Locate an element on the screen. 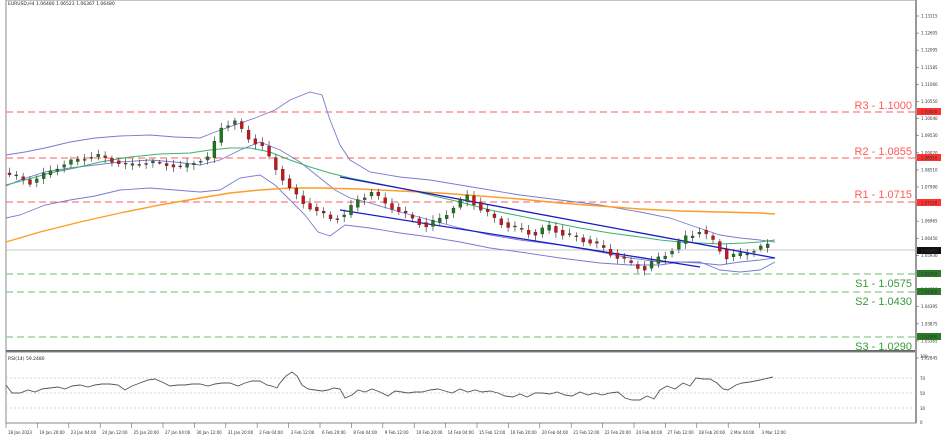 The width and height of the screenshot is (943, 440). rsi-line is located at coordinates (389, 386).